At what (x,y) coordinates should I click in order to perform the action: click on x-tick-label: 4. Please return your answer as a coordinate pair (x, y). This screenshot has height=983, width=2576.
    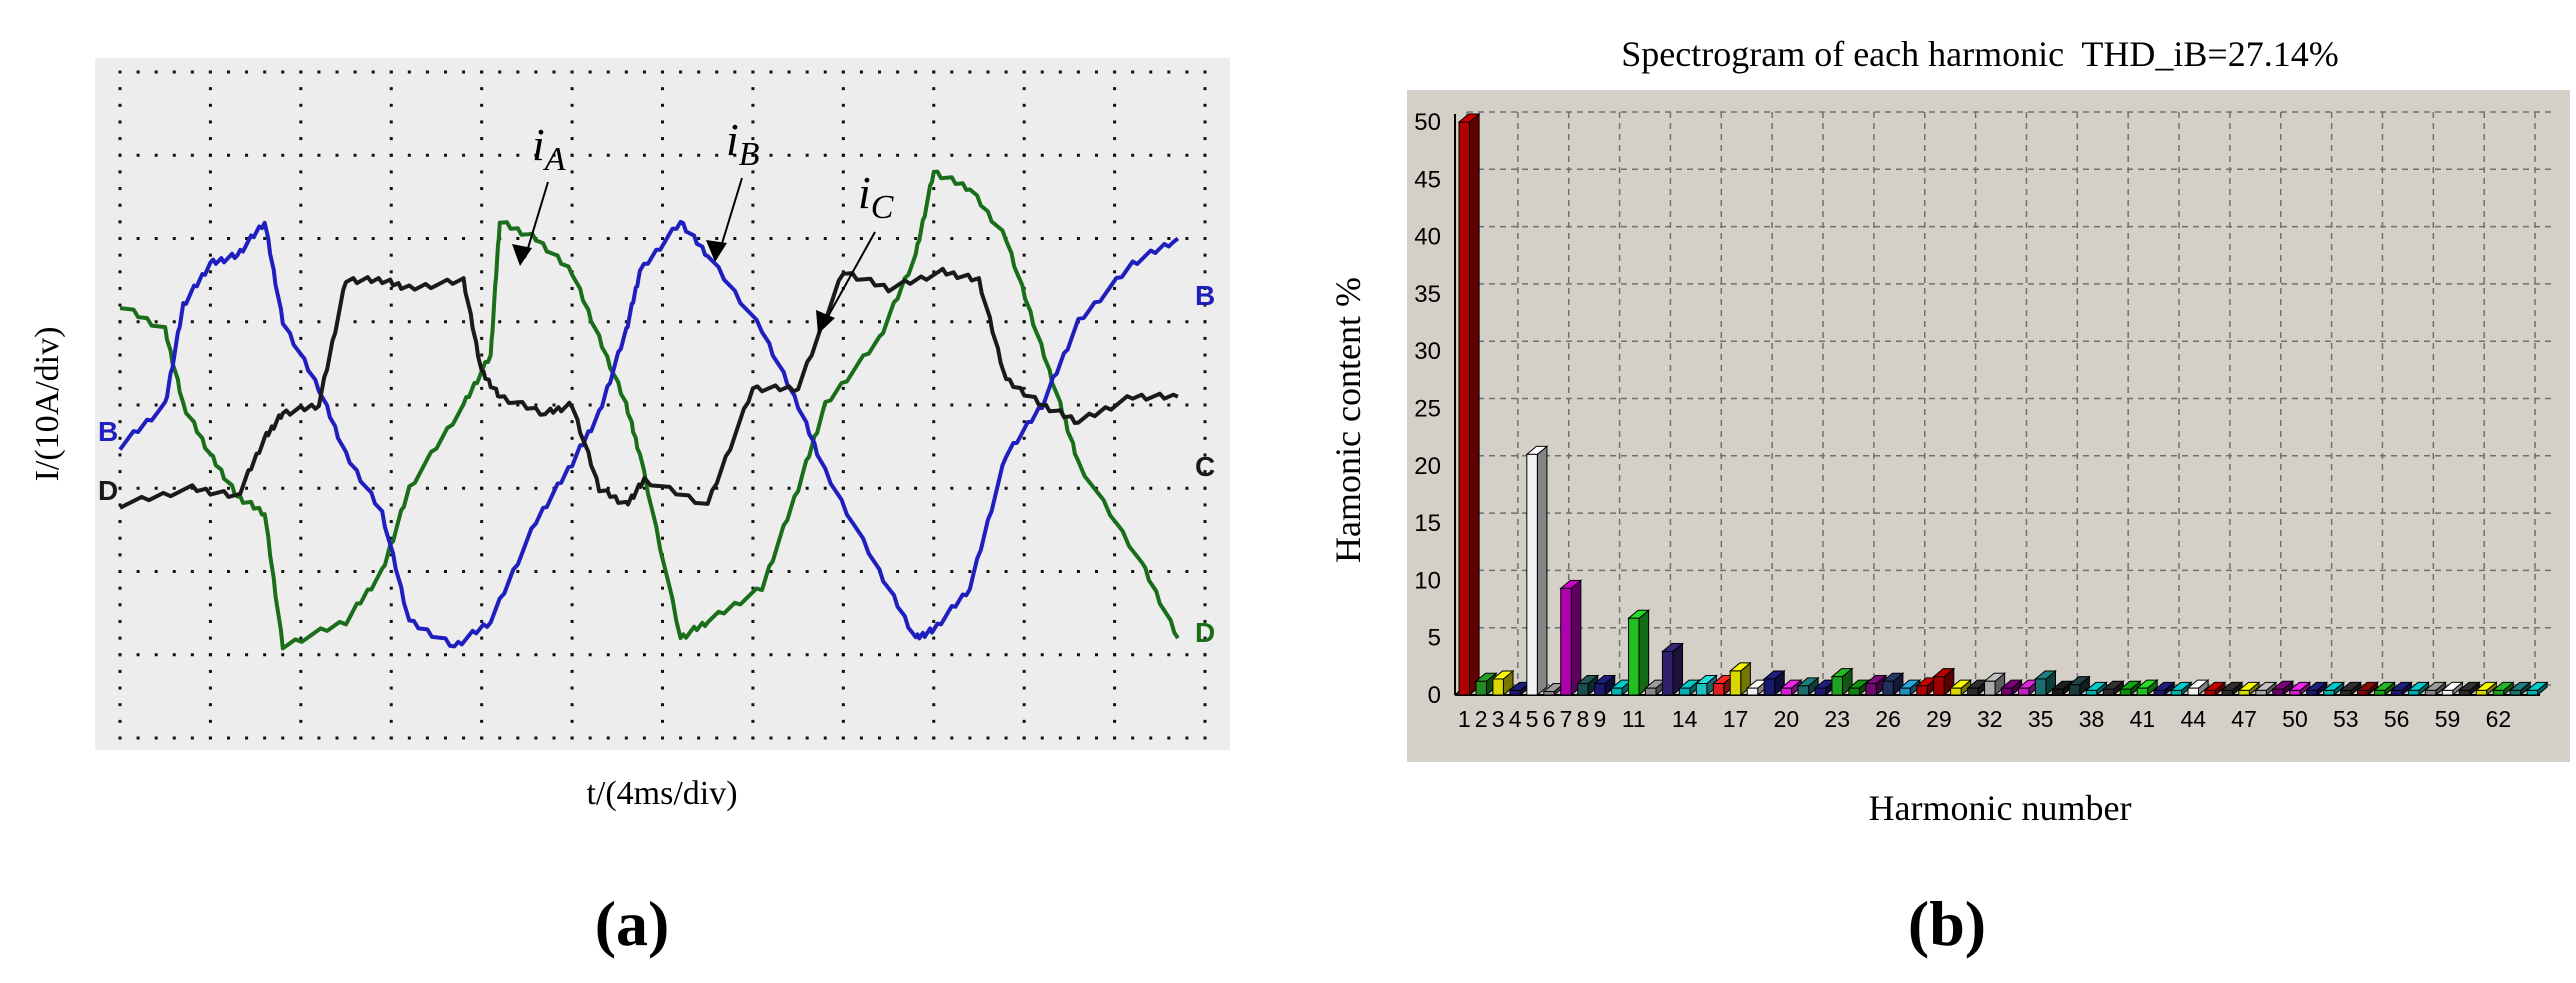
    Looking at the image, I should click on (1515, 719).